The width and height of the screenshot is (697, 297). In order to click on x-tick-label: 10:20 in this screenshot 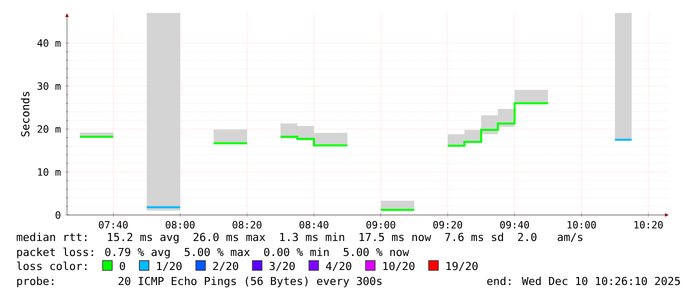, I will do `click(648, 224)`.